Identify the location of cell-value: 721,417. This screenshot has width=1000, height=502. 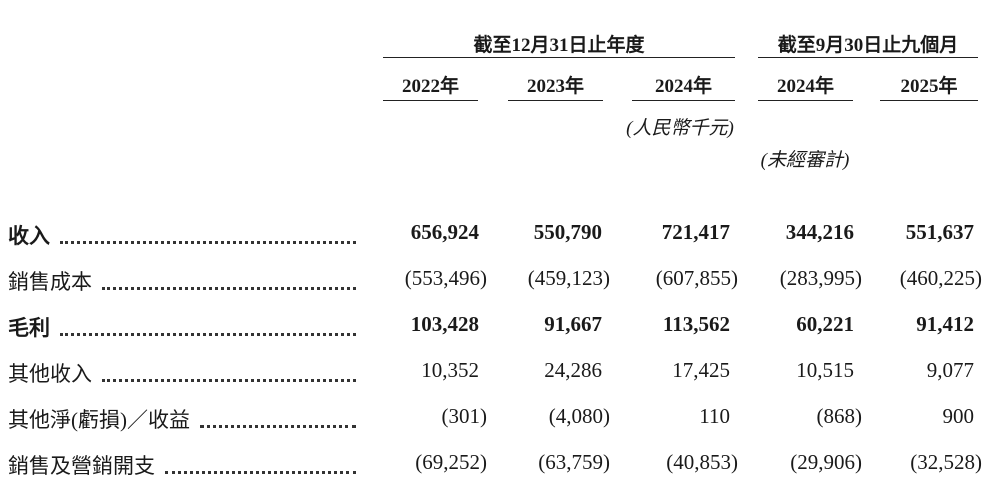
(695, 232).